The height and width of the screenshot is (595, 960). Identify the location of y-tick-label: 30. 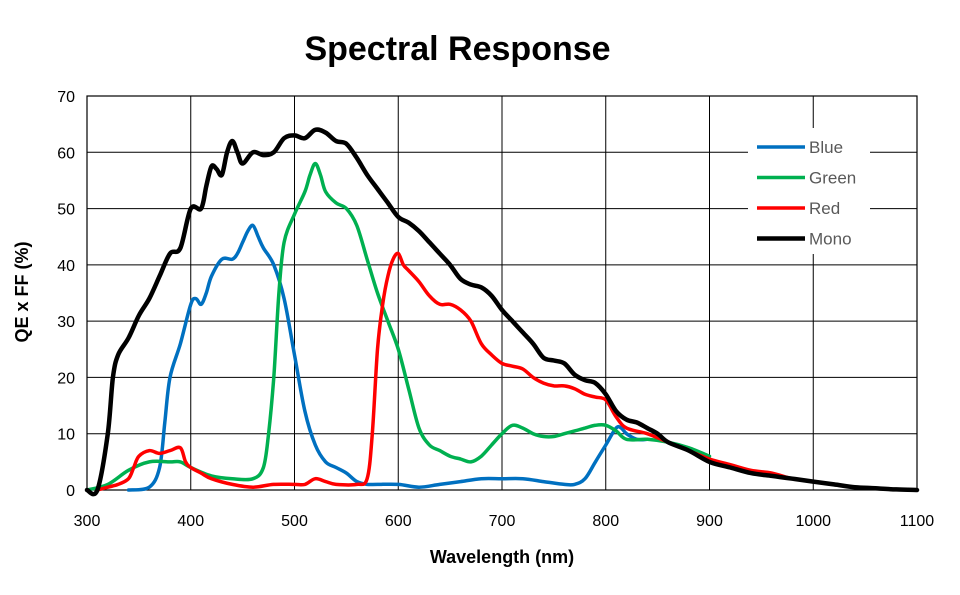
(66, 322).